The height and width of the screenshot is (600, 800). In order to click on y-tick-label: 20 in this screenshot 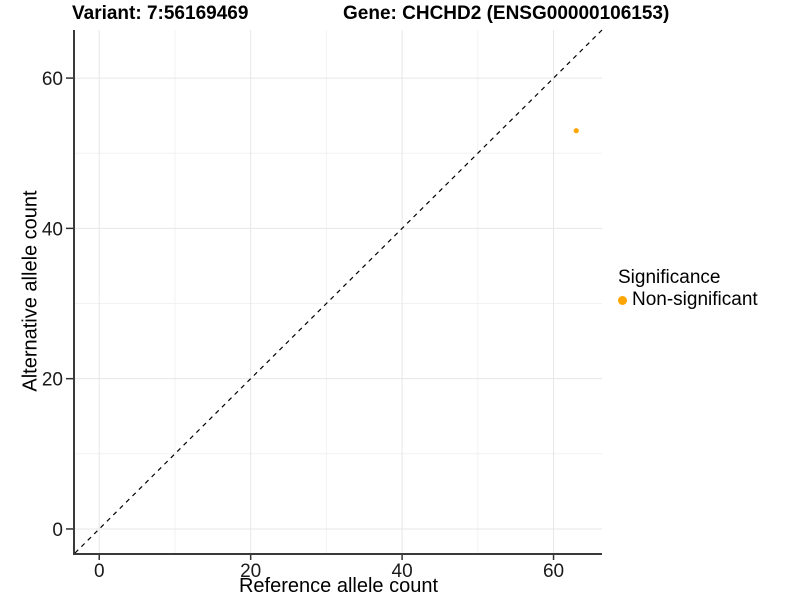, I will do `click(52, 380)`.